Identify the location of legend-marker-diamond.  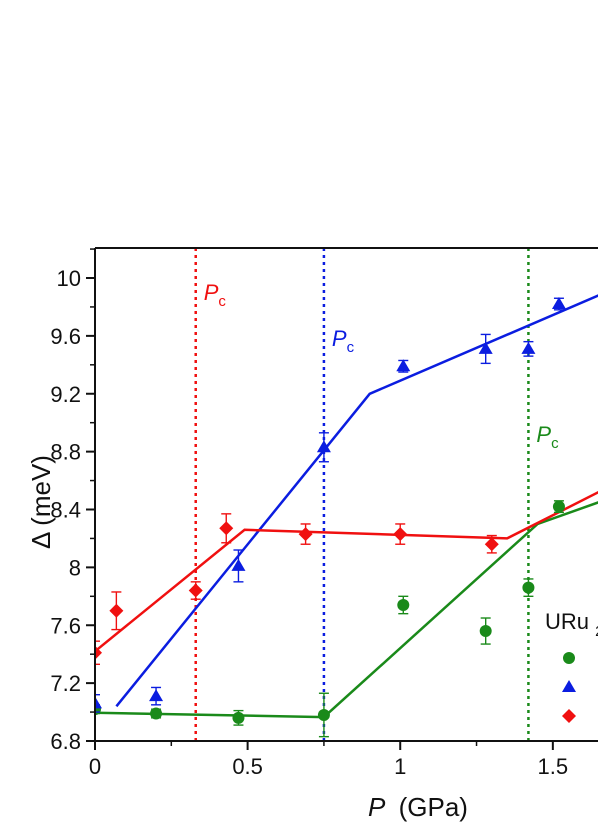
(569, 716).